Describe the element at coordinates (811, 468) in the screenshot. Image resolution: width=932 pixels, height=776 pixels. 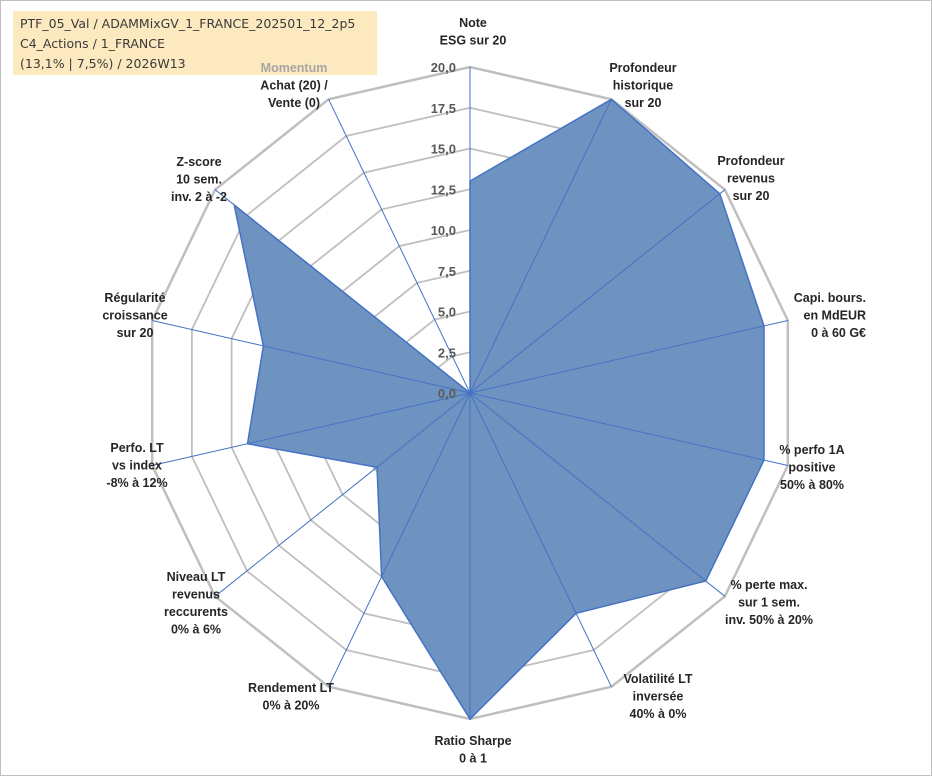
I see `axis-label: positive` at that location.